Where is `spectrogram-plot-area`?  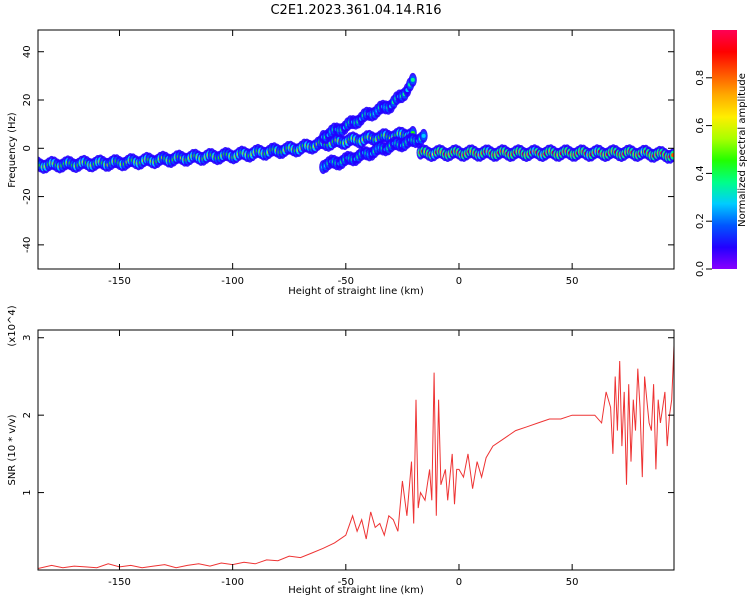
spectrogram-plot-area is located at coordinates (356, 123).